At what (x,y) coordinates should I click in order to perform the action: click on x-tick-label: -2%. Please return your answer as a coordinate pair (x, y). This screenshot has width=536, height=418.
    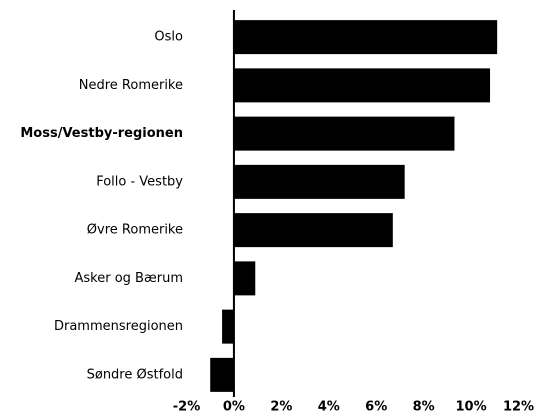
    Looking at the image, I should click on (186, 407).